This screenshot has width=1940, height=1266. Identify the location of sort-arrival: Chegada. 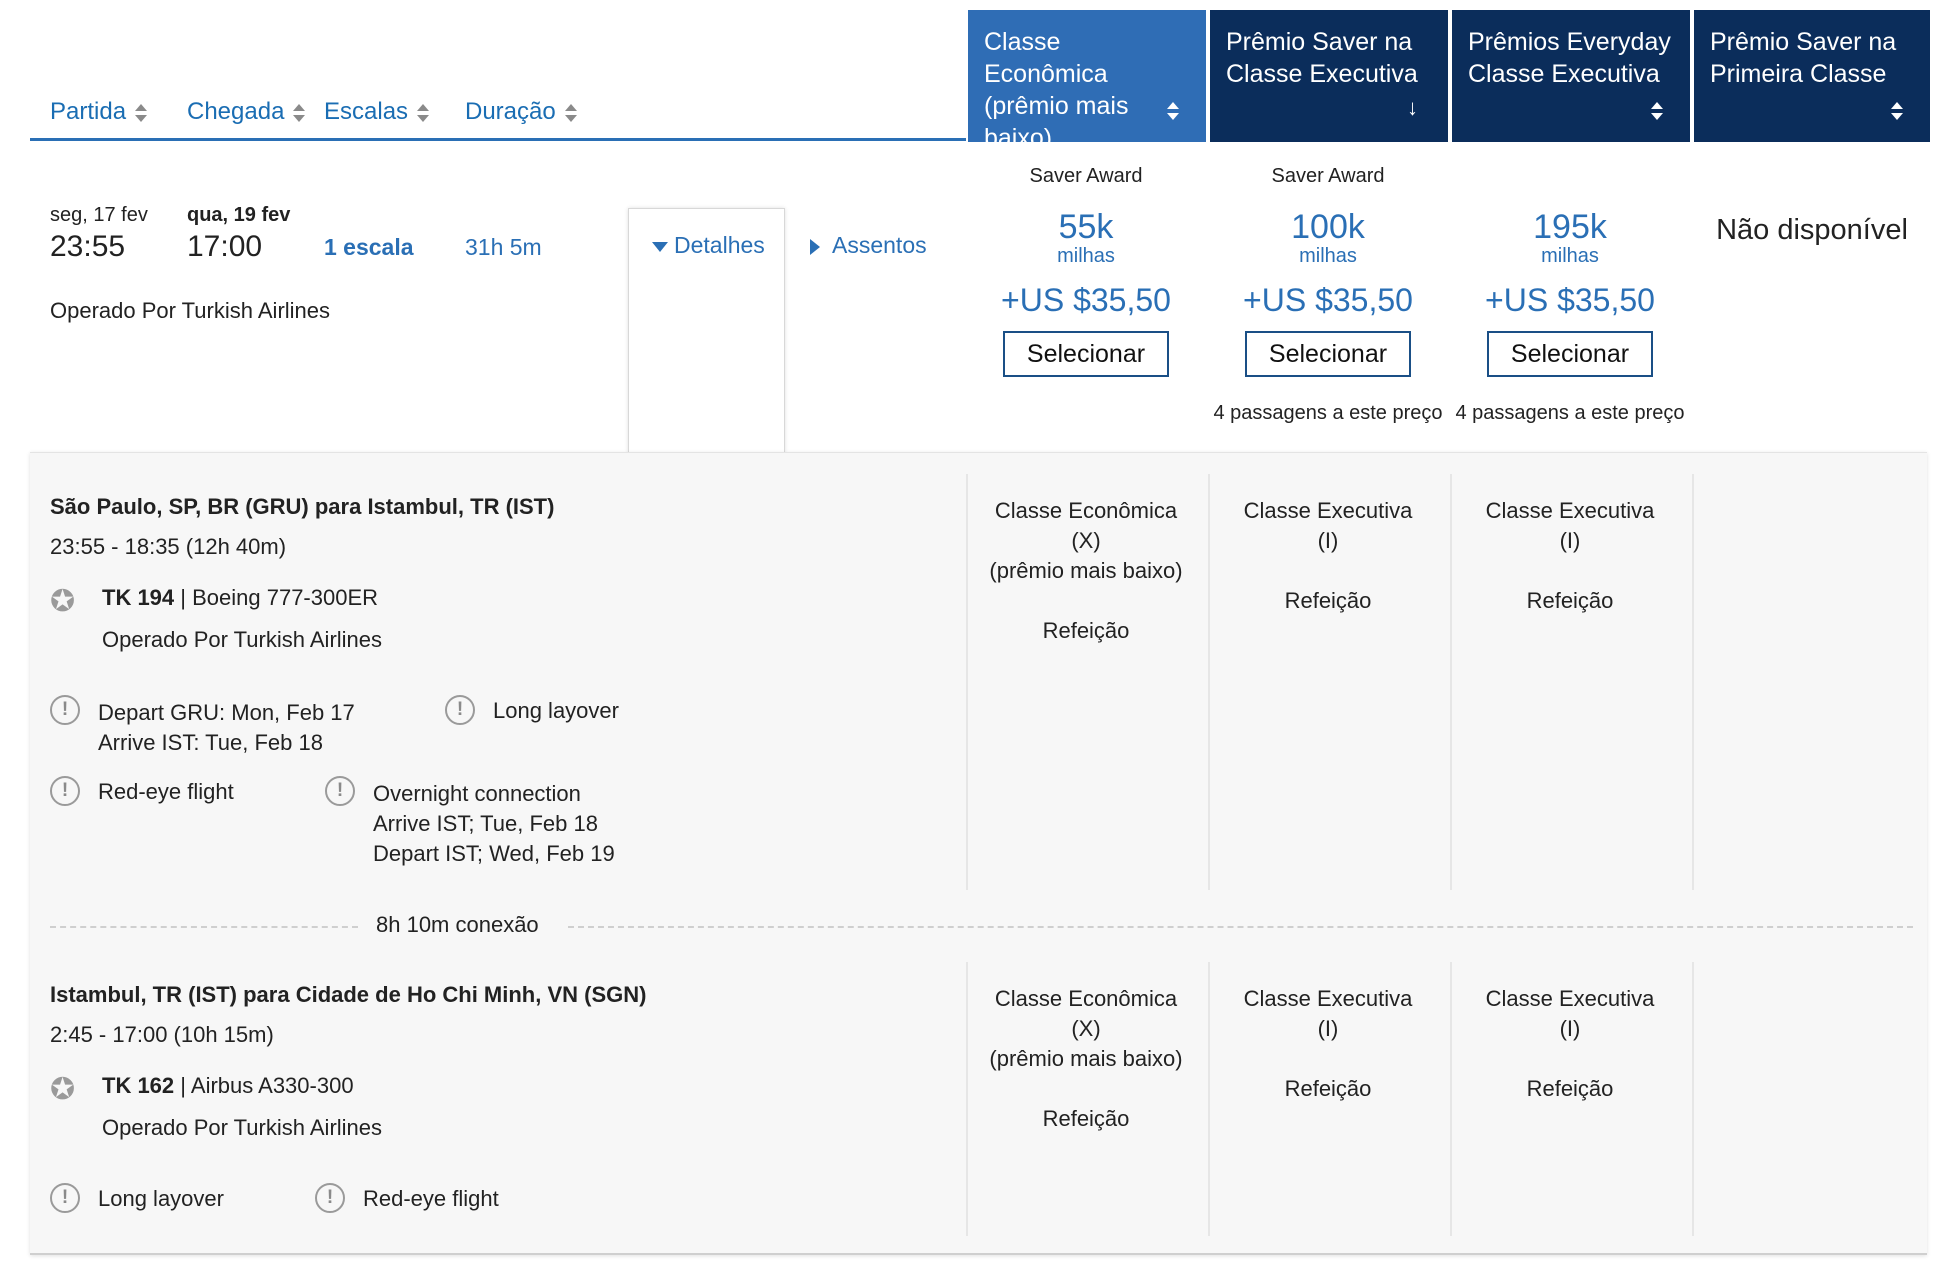
(246, 112).